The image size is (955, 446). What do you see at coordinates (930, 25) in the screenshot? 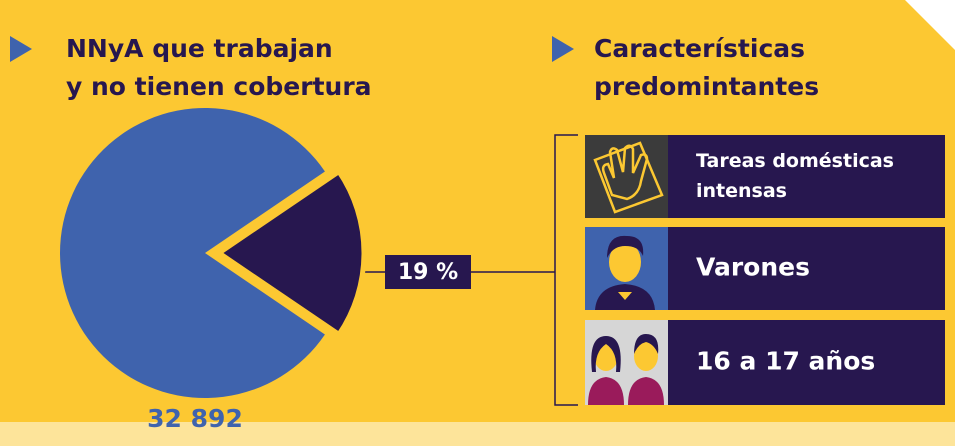
I see `corner-cut` at bounding box center [930, 25].